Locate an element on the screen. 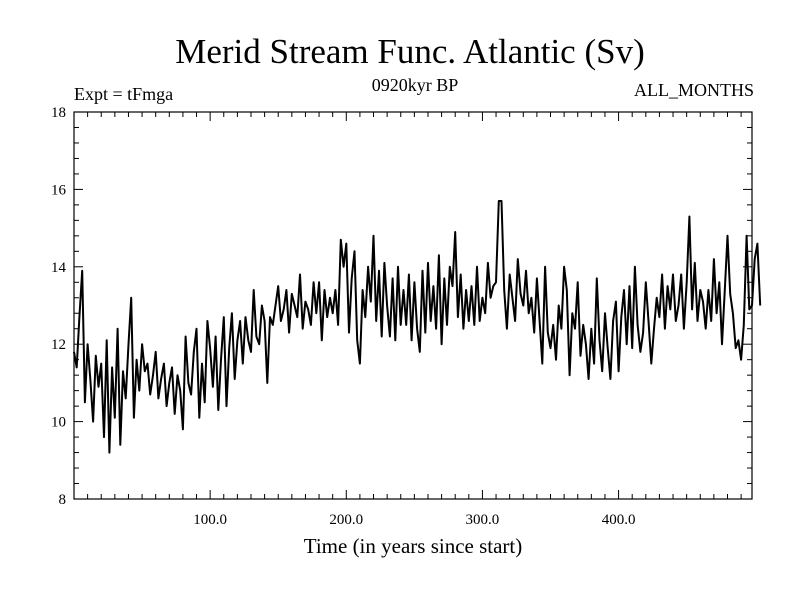 The image size is (800, 600). chart-subtitle: 0920kyr BP is located at coordinates (415, 85).